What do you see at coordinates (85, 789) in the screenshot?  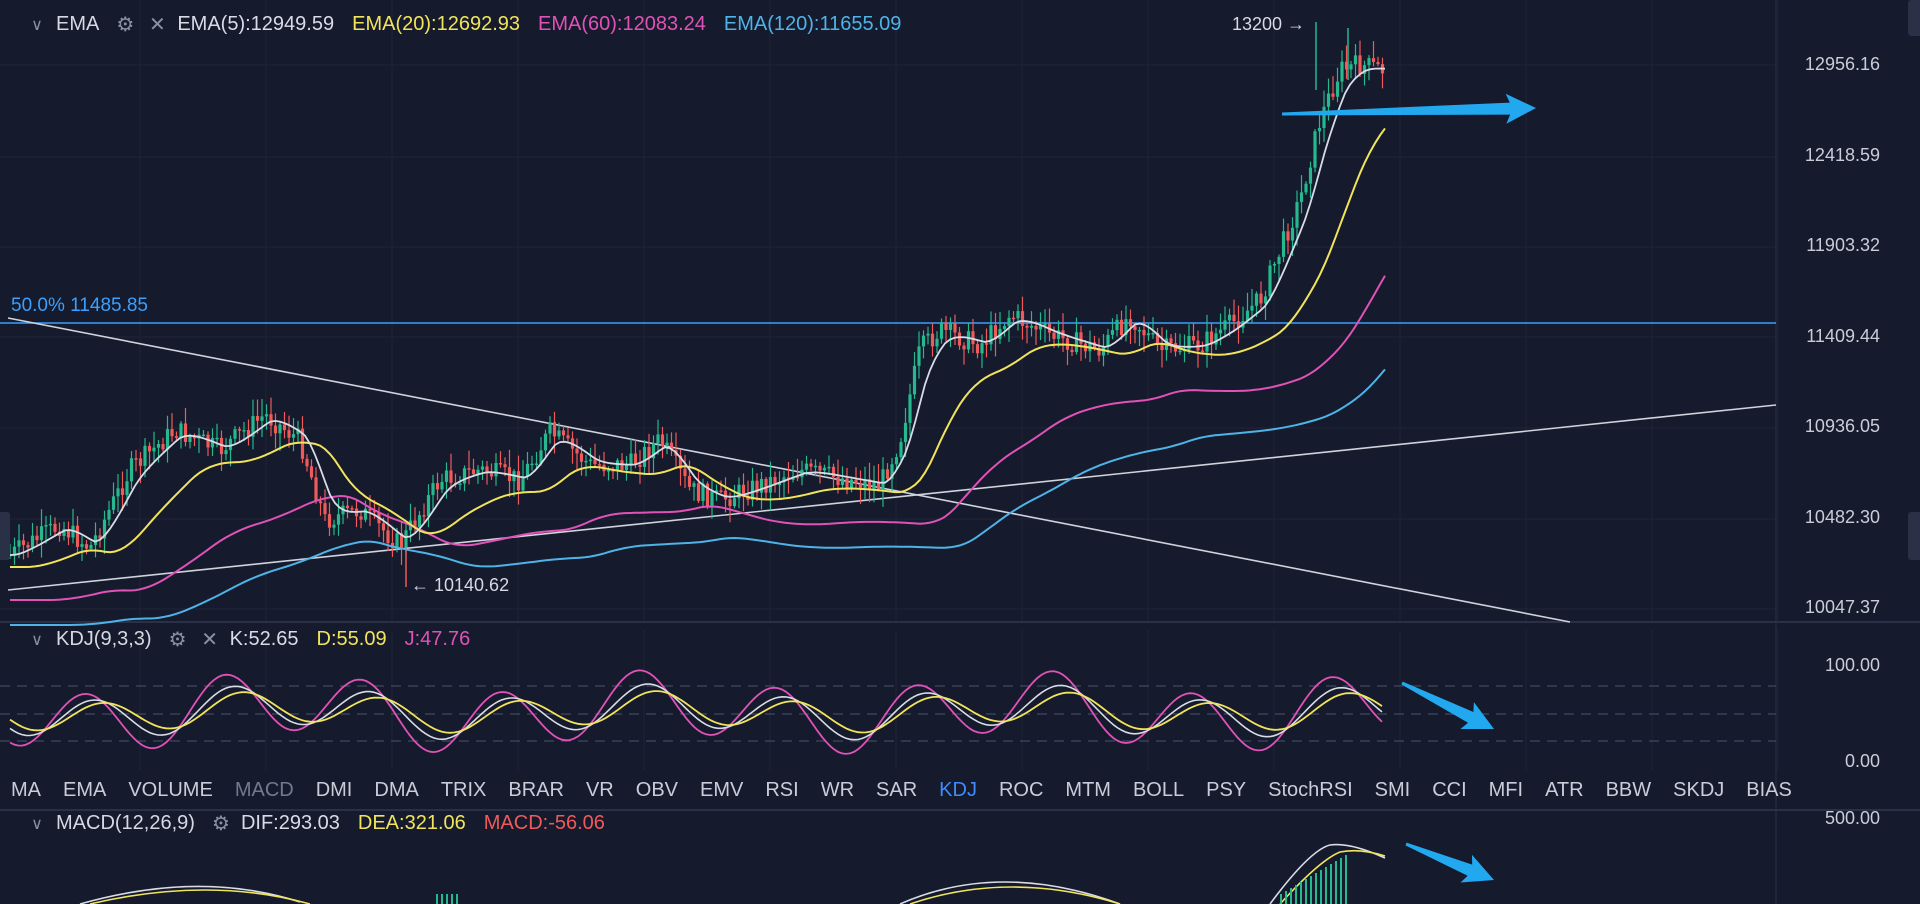 I see `tab-ema: EMA` at bounding box center [85, 789].